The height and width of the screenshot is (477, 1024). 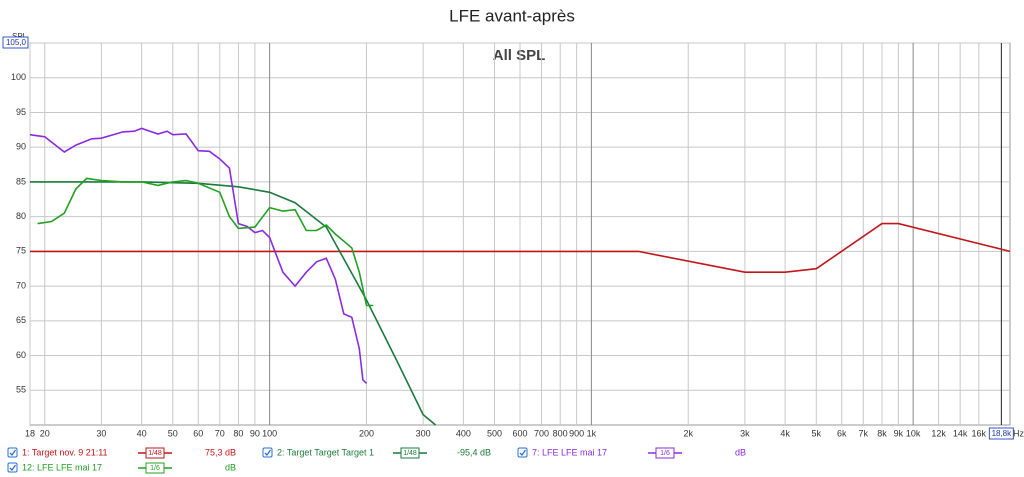 I want to click on legend-name: 1: Target nov. 9 21:11, so click(x=65, y=452).